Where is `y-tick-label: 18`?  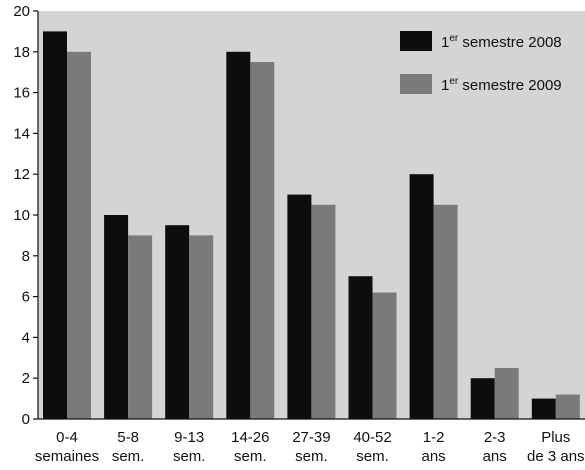 y-tick-label: 18 is located at coordinates (21, 52).